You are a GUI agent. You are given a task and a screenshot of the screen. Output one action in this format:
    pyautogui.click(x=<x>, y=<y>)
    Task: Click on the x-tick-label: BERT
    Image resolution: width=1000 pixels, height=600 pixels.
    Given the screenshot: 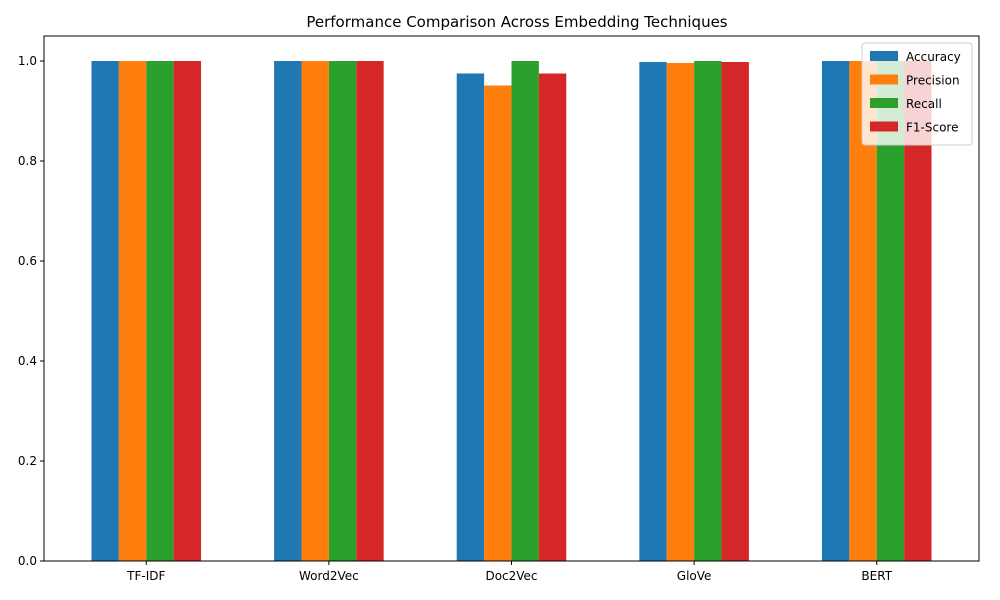 What is the action you would take?
    pyautogui.click(x=876, y=576)
    